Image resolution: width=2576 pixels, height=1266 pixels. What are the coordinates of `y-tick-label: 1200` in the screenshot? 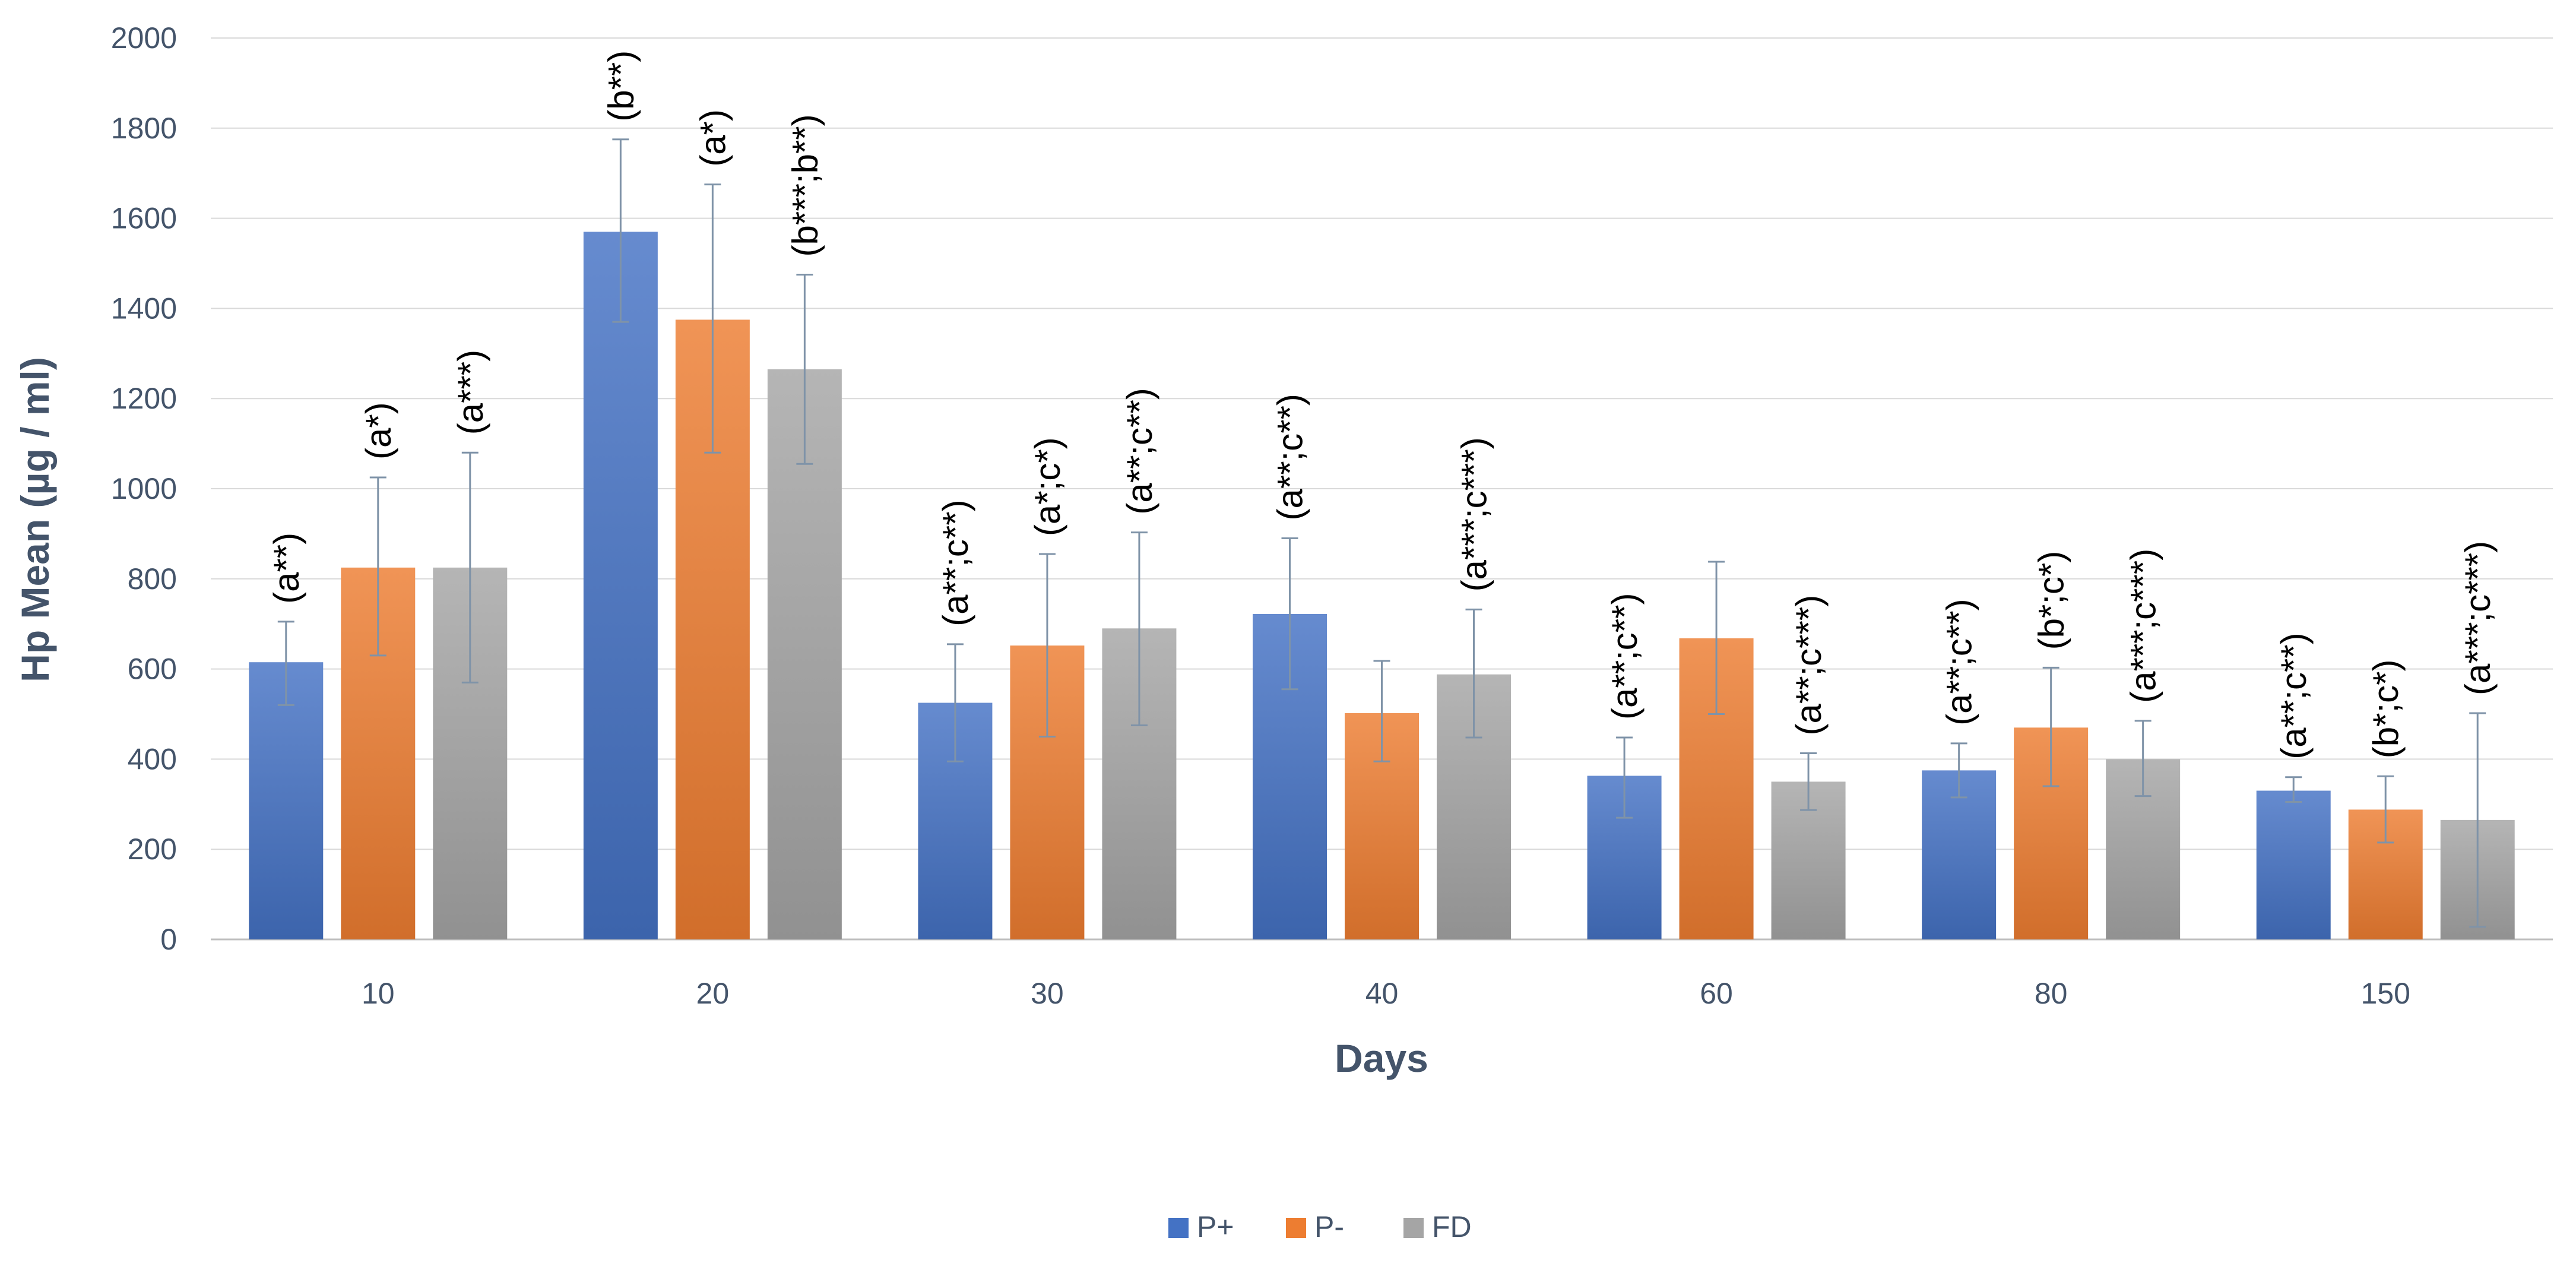 It's located at (144, 398).